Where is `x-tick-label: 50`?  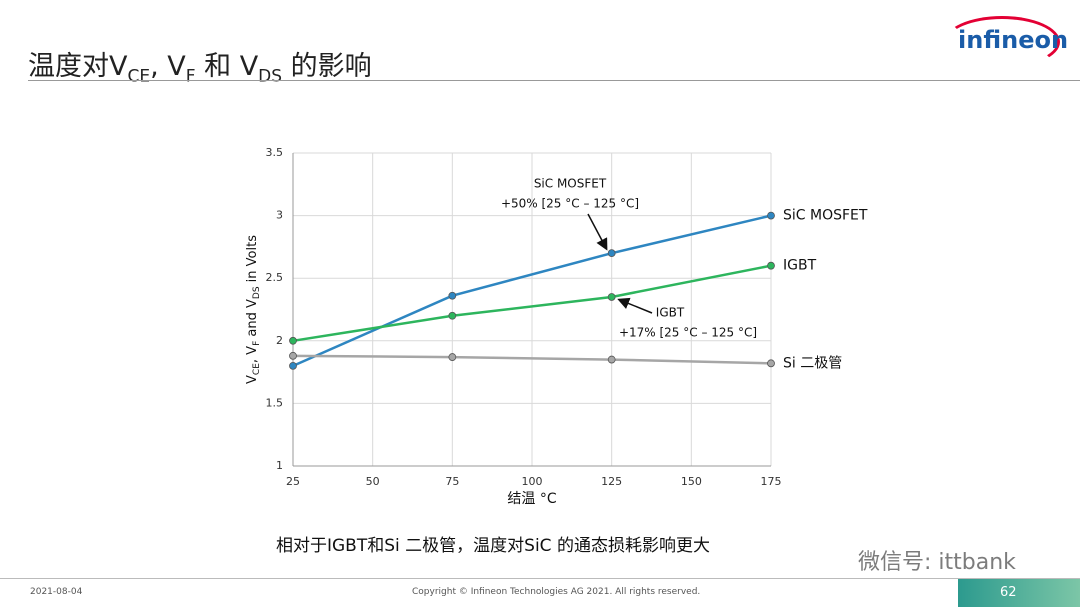 x-tick-label: 50 is located at coordinates (373, 481).